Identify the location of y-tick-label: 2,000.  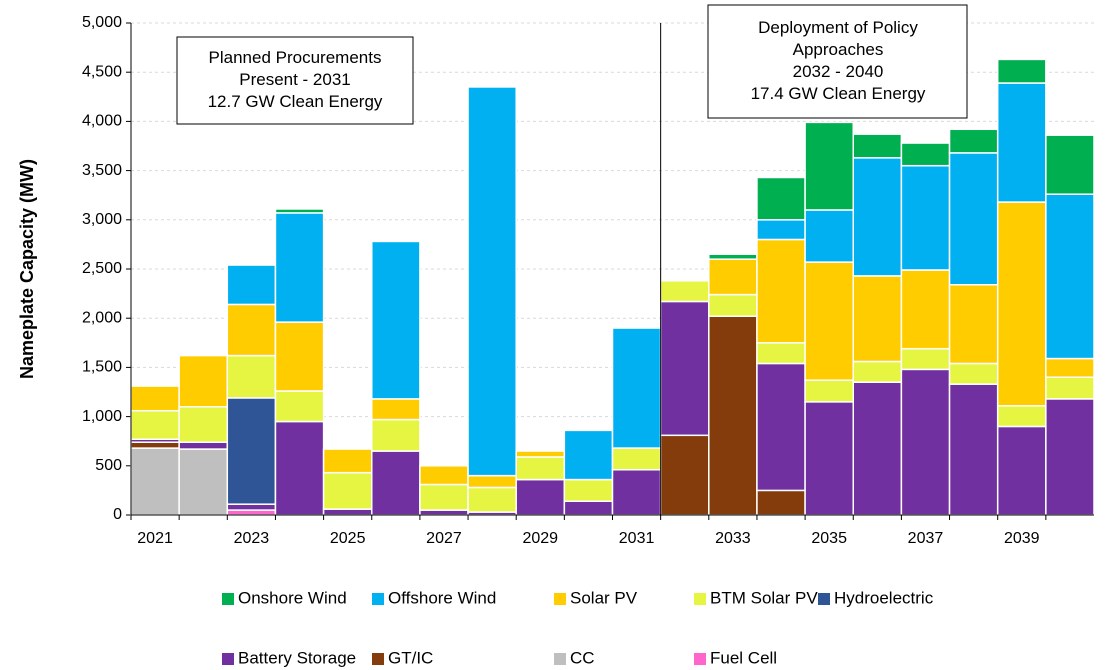
(102, 317).